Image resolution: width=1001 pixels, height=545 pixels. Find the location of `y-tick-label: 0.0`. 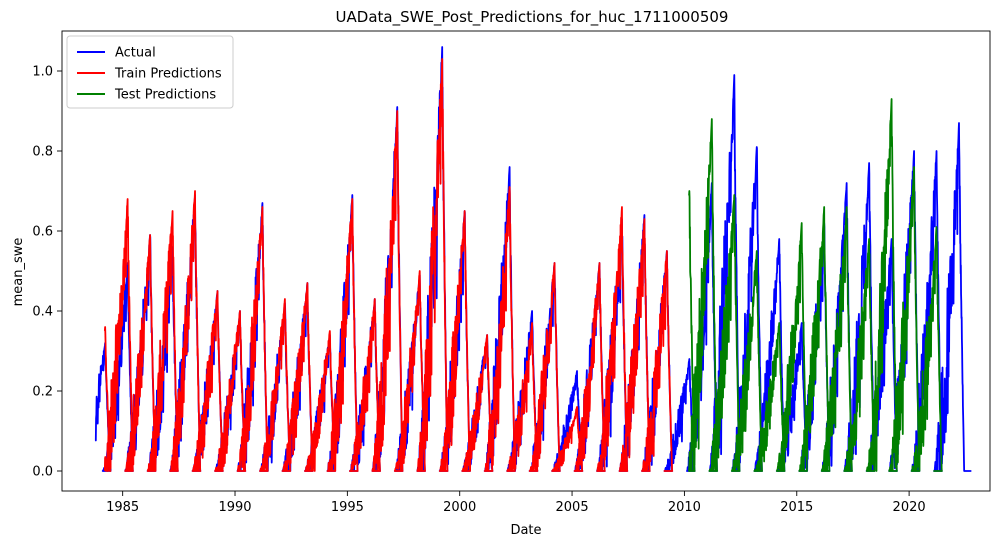

y-tick-label: 0.0 is located at coordinates (42, 472).